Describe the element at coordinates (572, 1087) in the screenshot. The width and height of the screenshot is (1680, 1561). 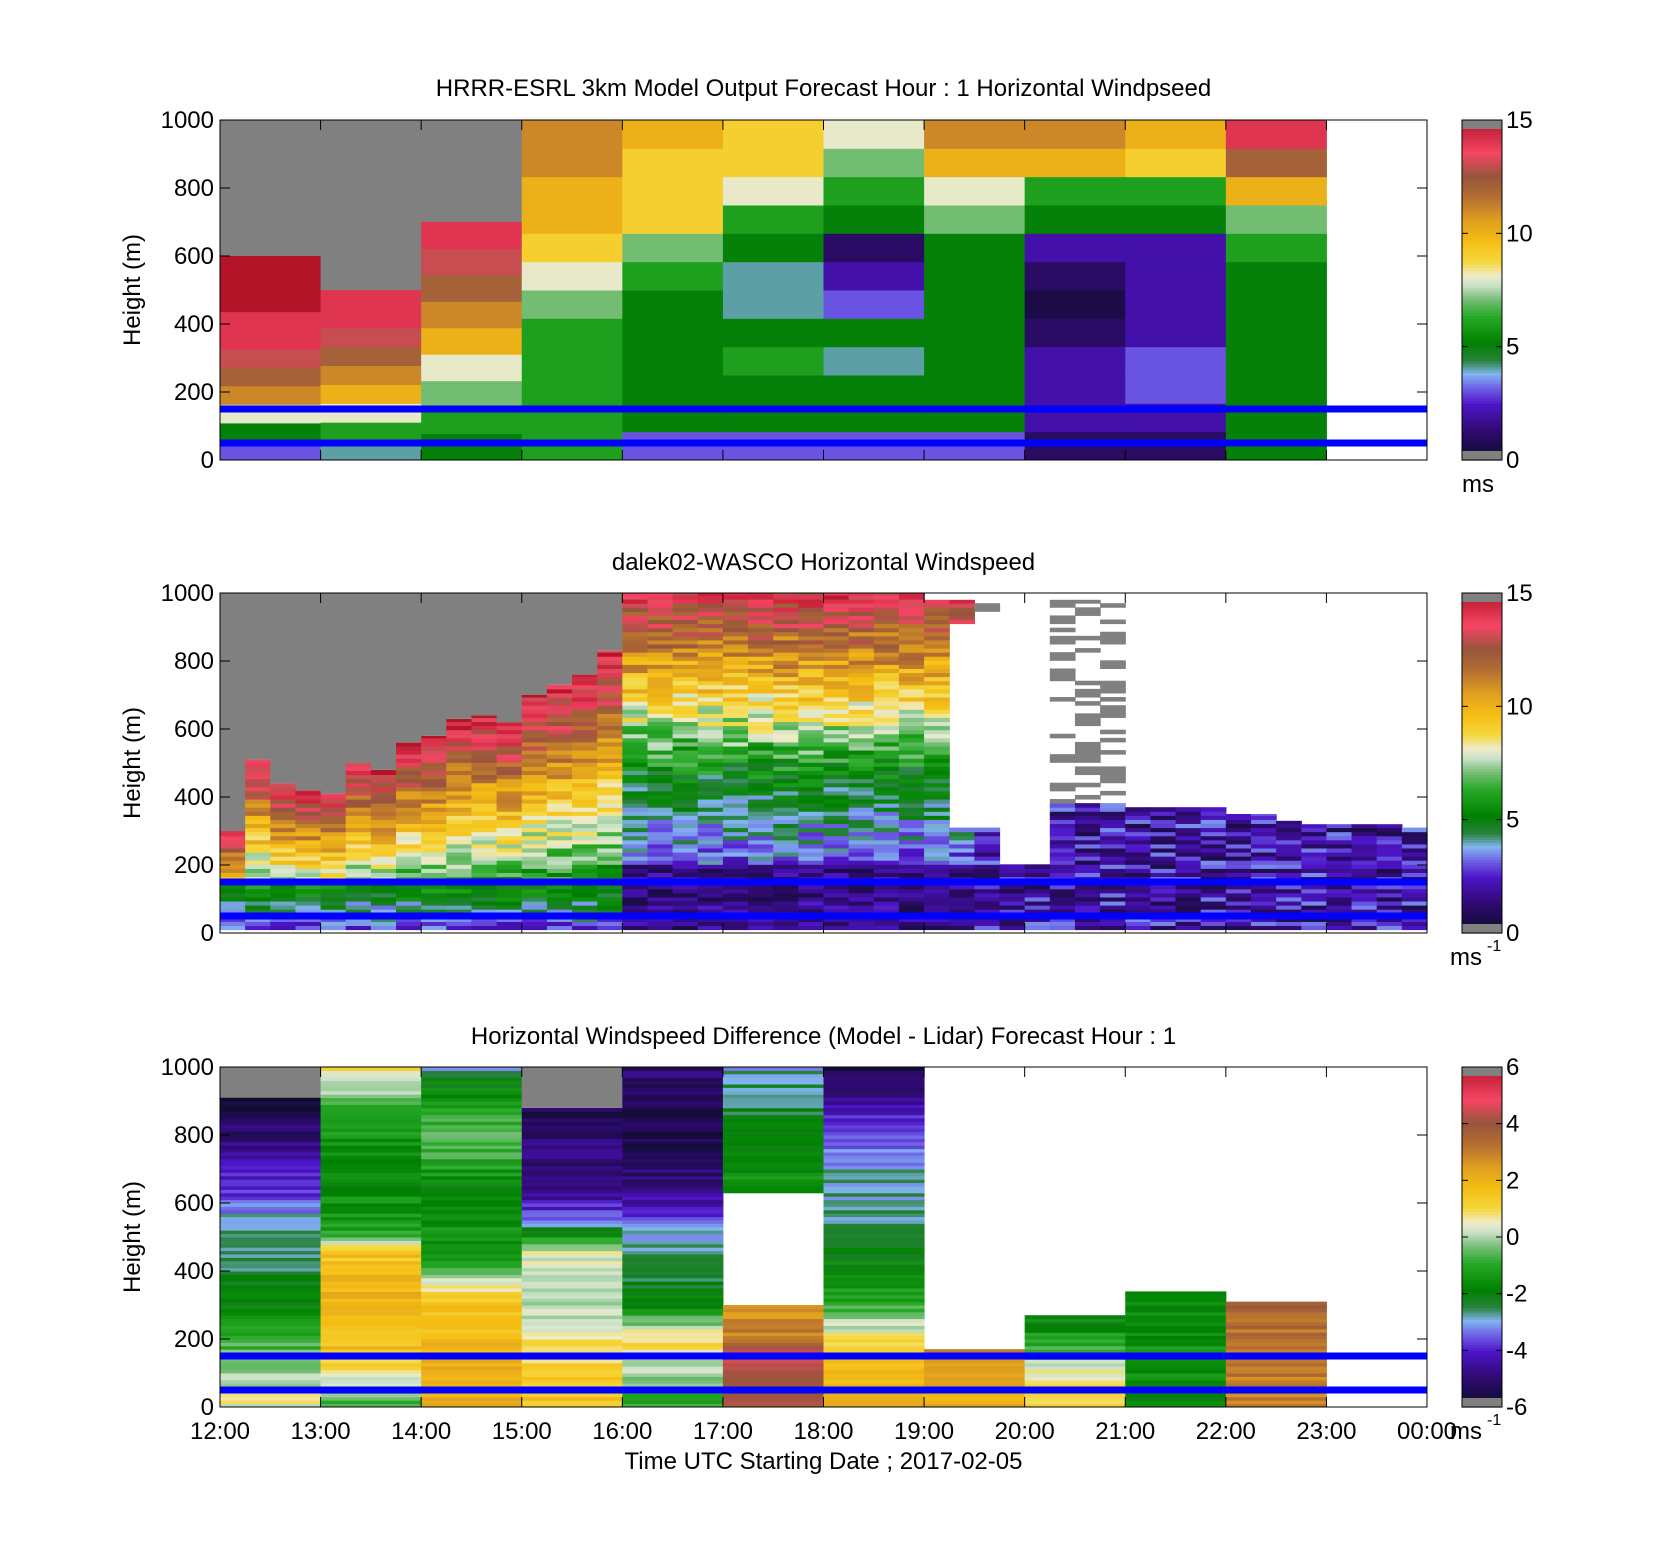
I see `no-data-cell` at that location.